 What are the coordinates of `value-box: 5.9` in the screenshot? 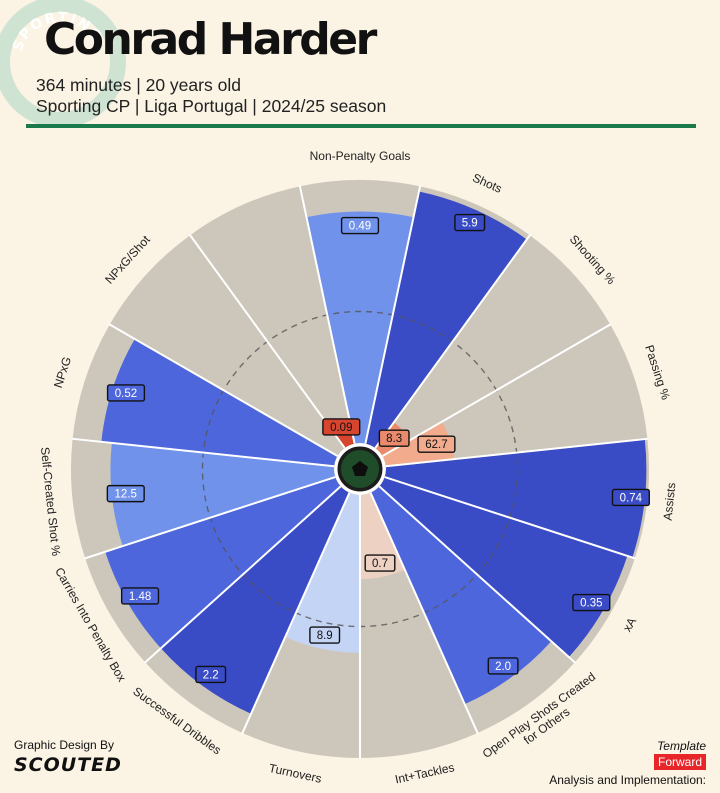 It's located at (470, 222).